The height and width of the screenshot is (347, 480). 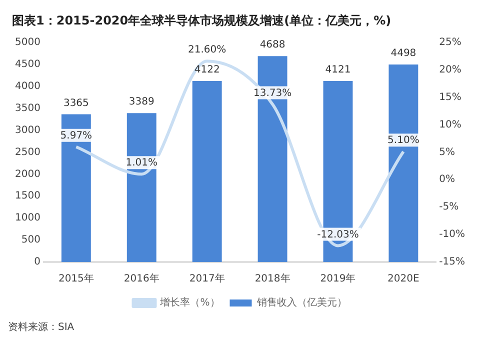 I want to click on y2-tick-label: 25%, so click(x=450, y=42).